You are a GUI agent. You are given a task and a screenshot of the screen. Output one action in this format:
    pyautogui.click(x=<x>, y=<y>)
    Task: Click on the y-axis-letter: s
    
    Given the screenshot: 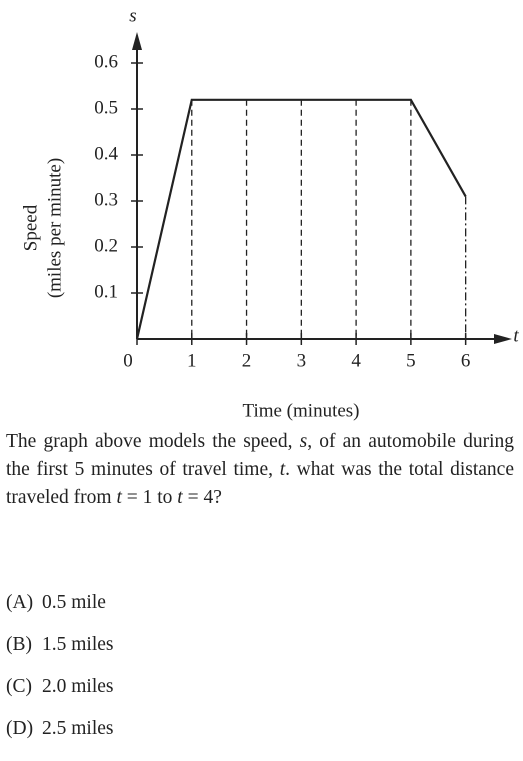 What is the action you would take?
    pyautogui.click(x=132, y=15)
    